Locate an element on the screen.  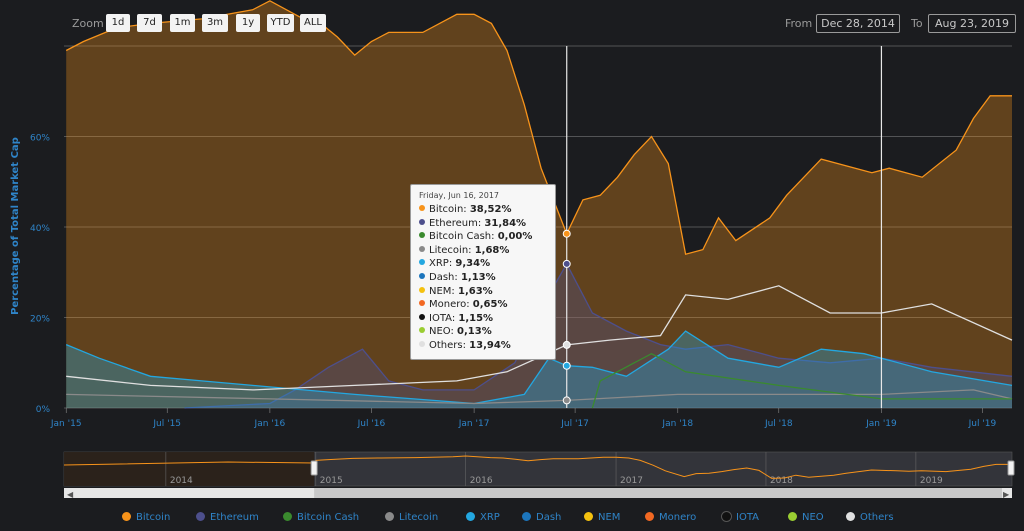
y-tick-label: 40% is located at coordinates (40, 229).